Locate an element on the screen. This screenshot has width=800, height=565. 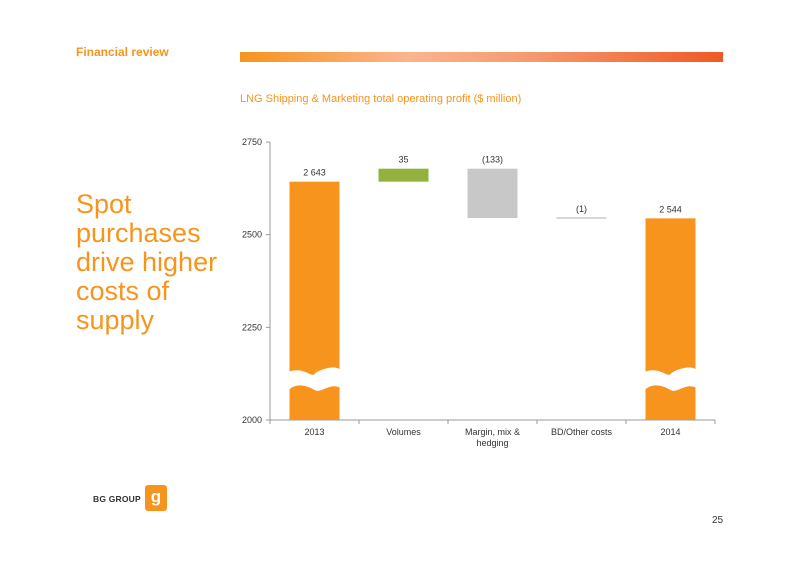
y-tick-label: 2250 is located at coordinates (252, 327).